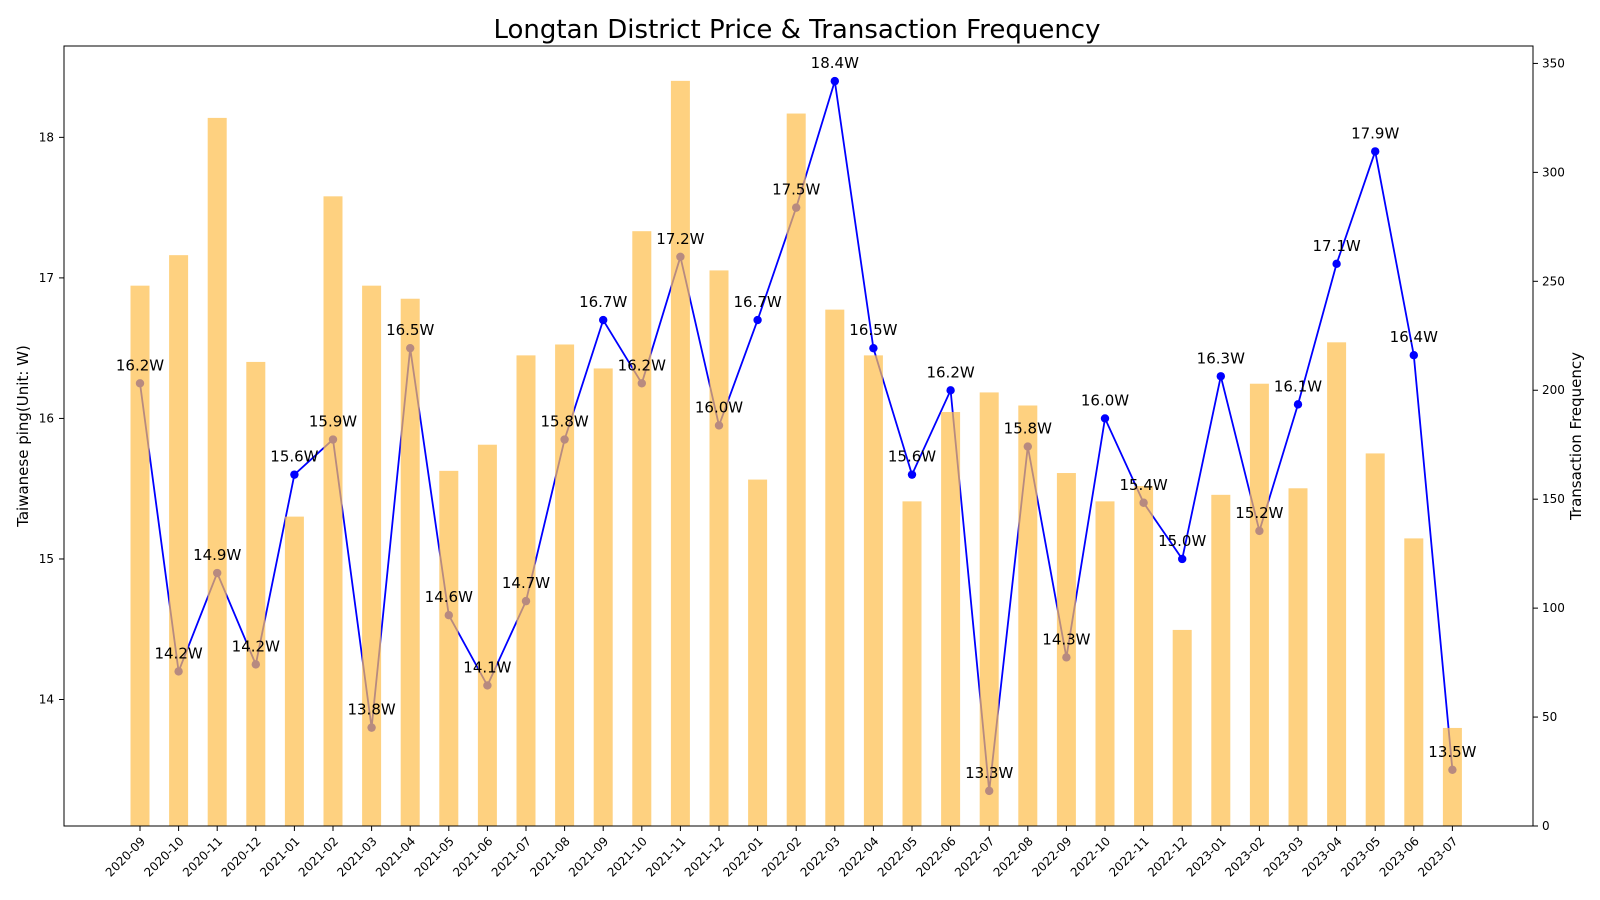 The height and width of the screenshot is (900, 1600). What do you see at coordinates (757, 302) in the screenshot?
I see `price-data-label: 16.7W` at bounding box center [757, 302].